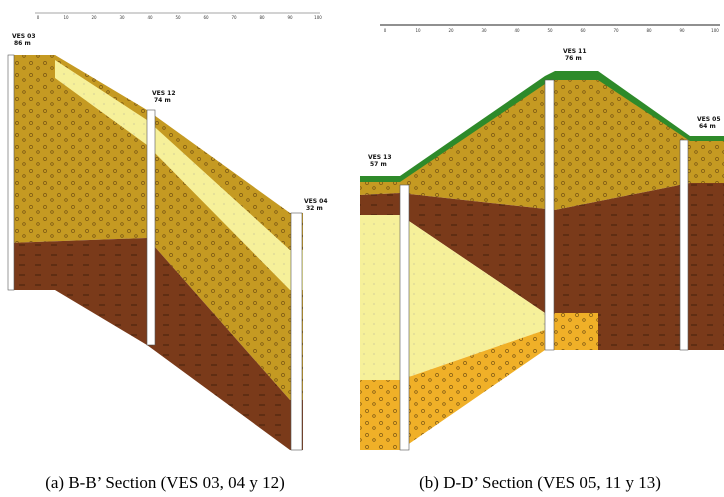 The image size is (724, 497). What do you see at coordinates (575, 51) in the screenshot?
I see `sounding-name: VES 11` at bounding box center [575, 51].